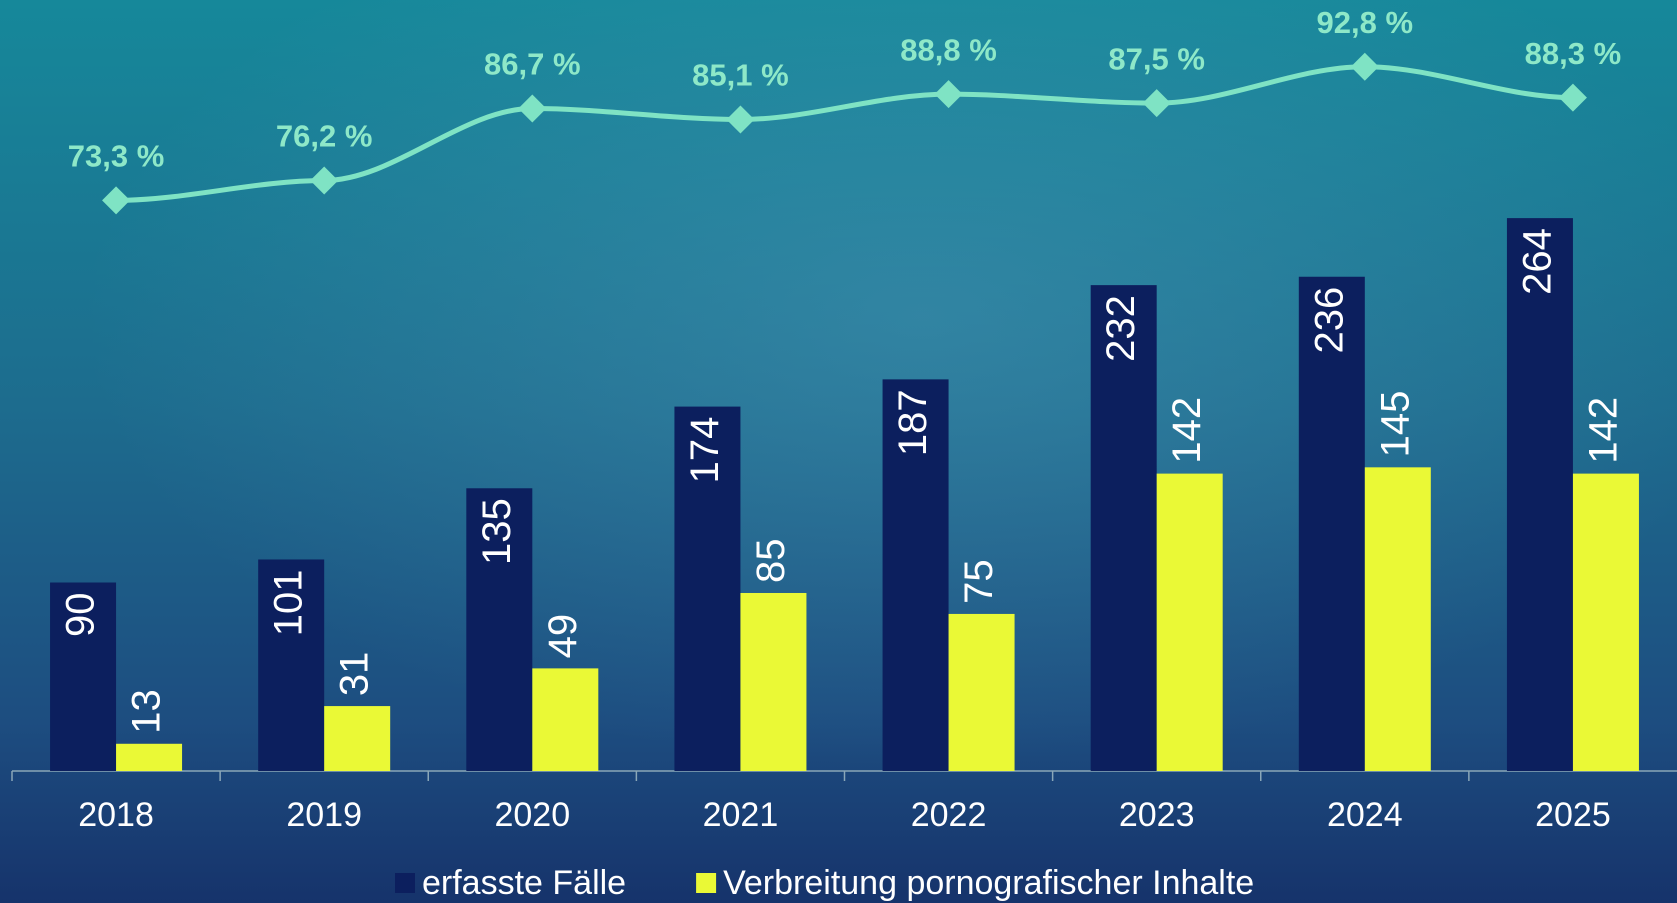  What do you see at coordinates (949, 815) in the screenshot?
I see `x-tick-label: 2022` at bounding box center [949, 815].